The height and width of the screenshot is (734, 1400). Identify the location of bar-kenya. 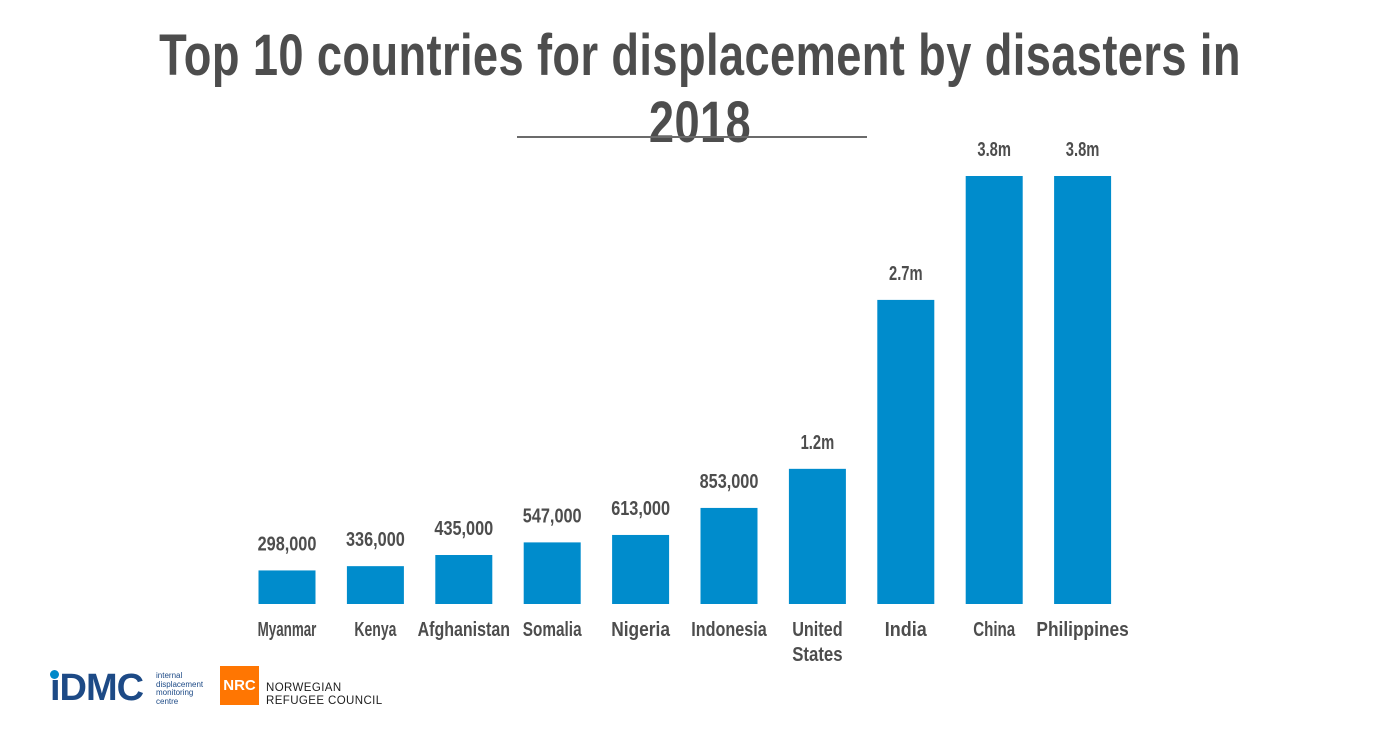
(375, 585).